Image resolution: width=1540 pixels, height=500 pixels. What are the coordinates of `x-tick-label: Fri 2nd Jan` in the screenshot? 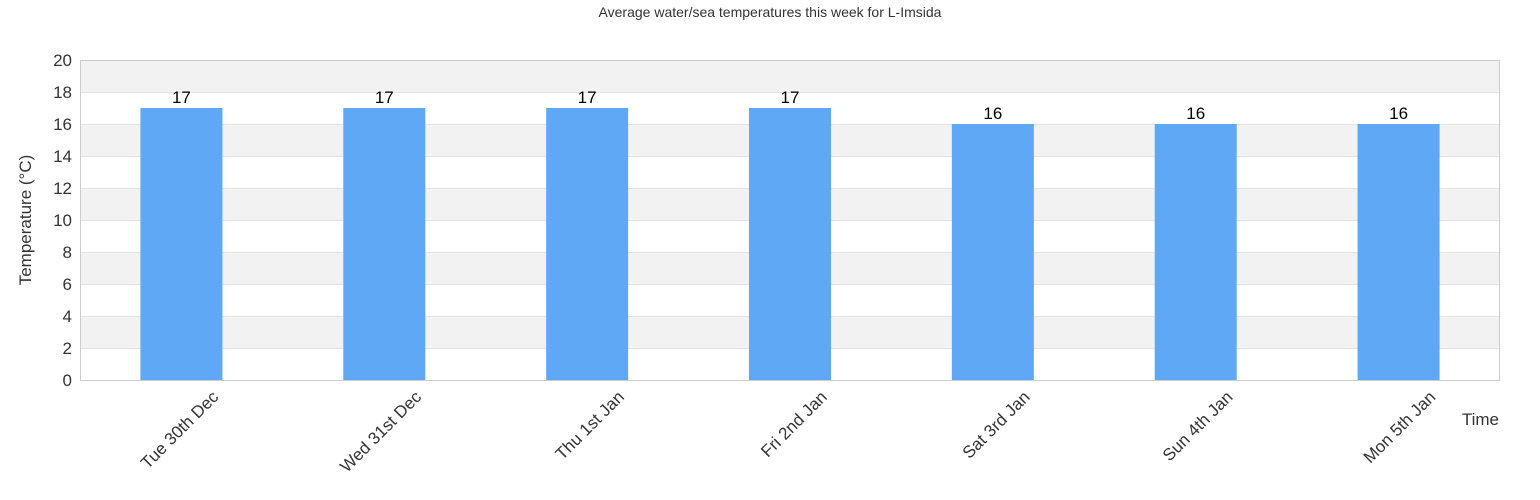 It's located at (794, 424).